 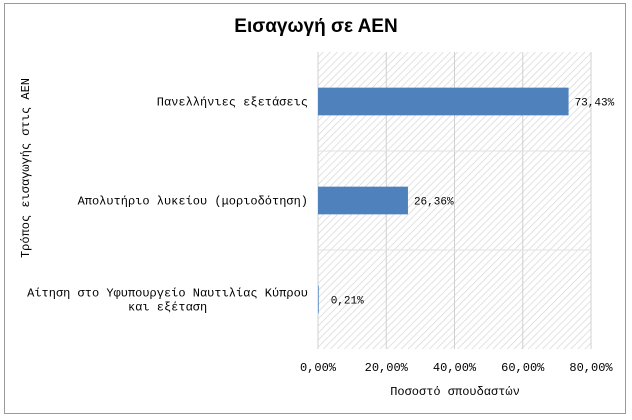 What do you see at coordinates (387, 368) in the screenshot?
I see `x-tick-label: 20,00%` at bounding box center [387, 368].